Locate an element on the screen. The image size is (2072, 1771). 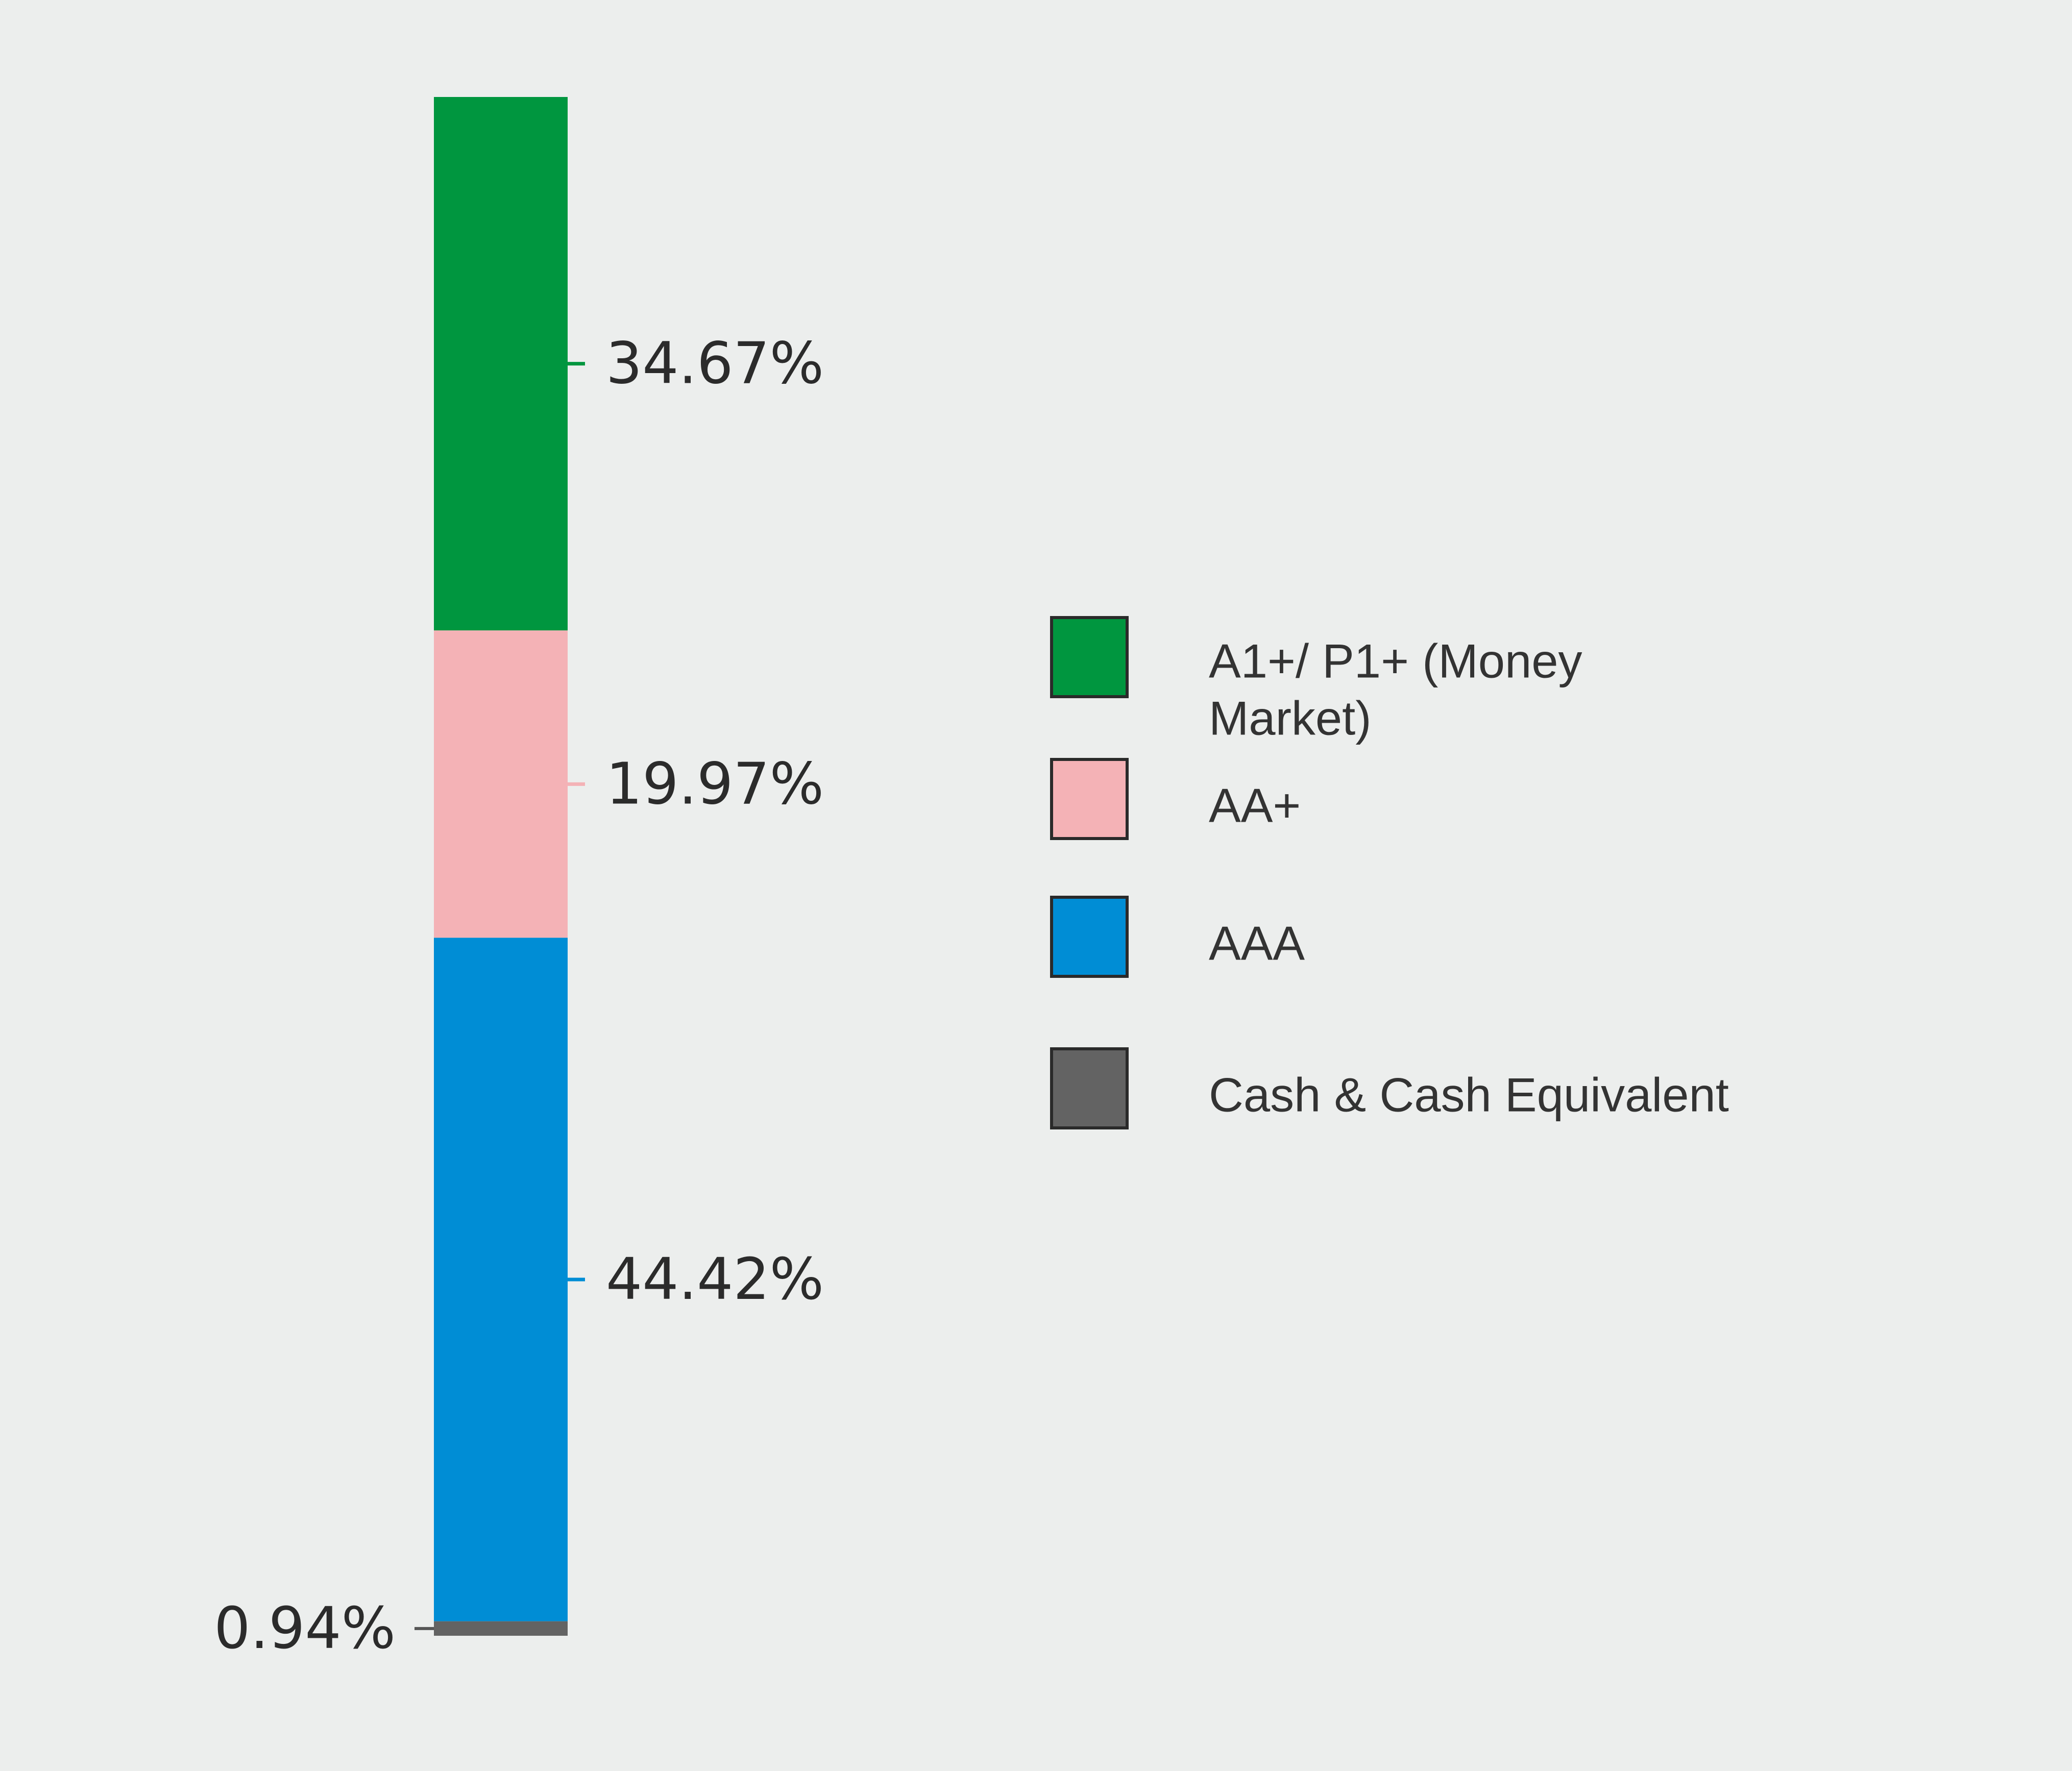
bar-segment-aa is located at coordinates (501, 784).